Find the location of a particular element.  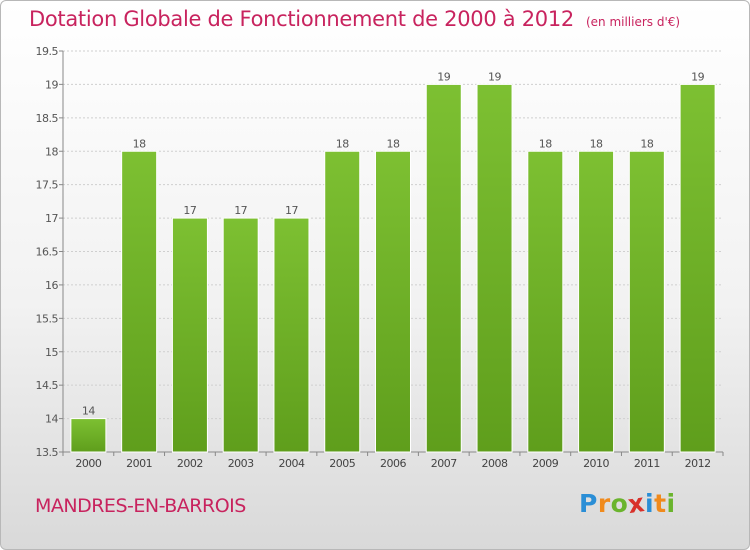

bar-2004 is located at coordinates (291, 335).